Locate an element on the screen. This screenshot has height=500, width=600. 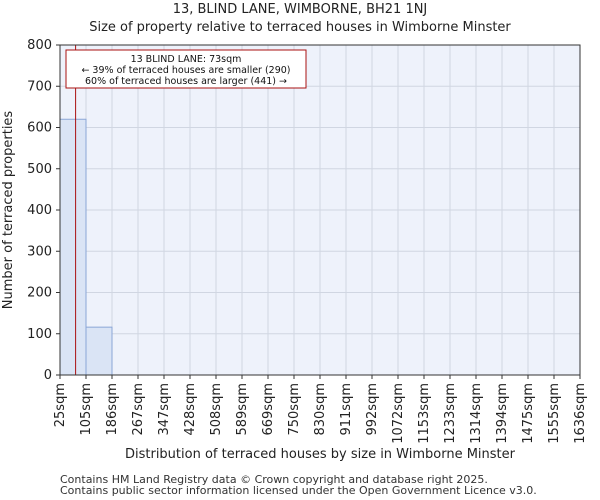
y-tick-label: 200 is located at coordinates (39, 293).